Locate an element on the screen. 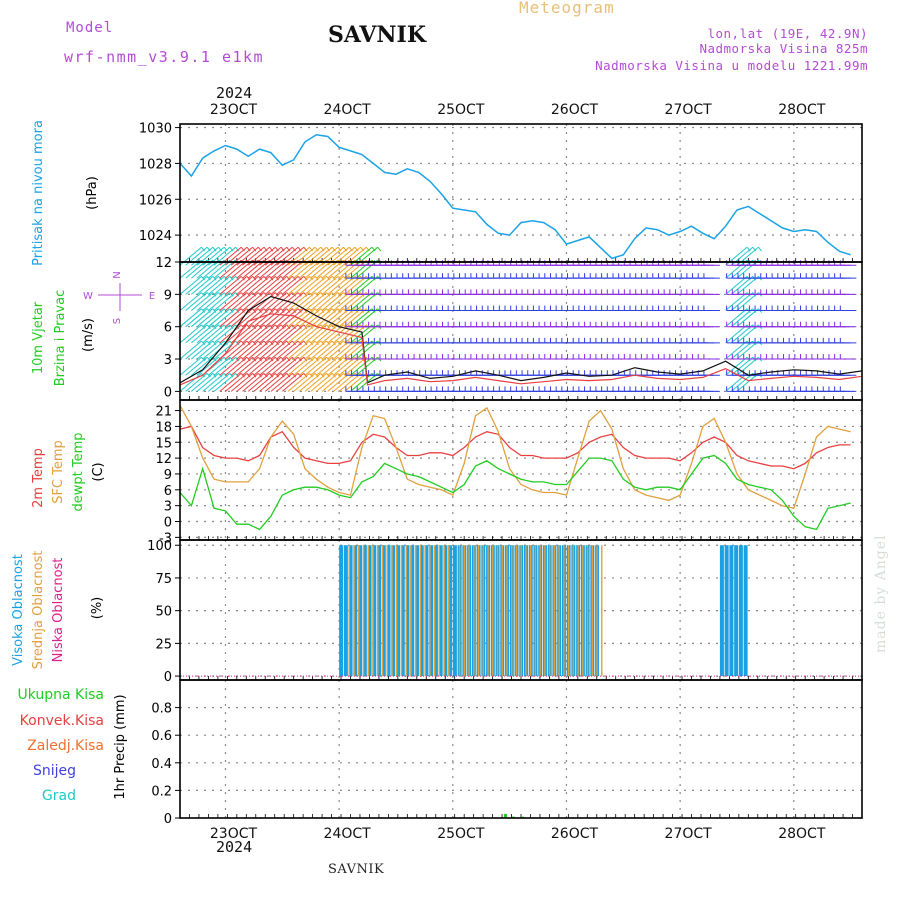  panel-1-grid: 1024 1026 1028 1030 is located at coordinates (500, 192).